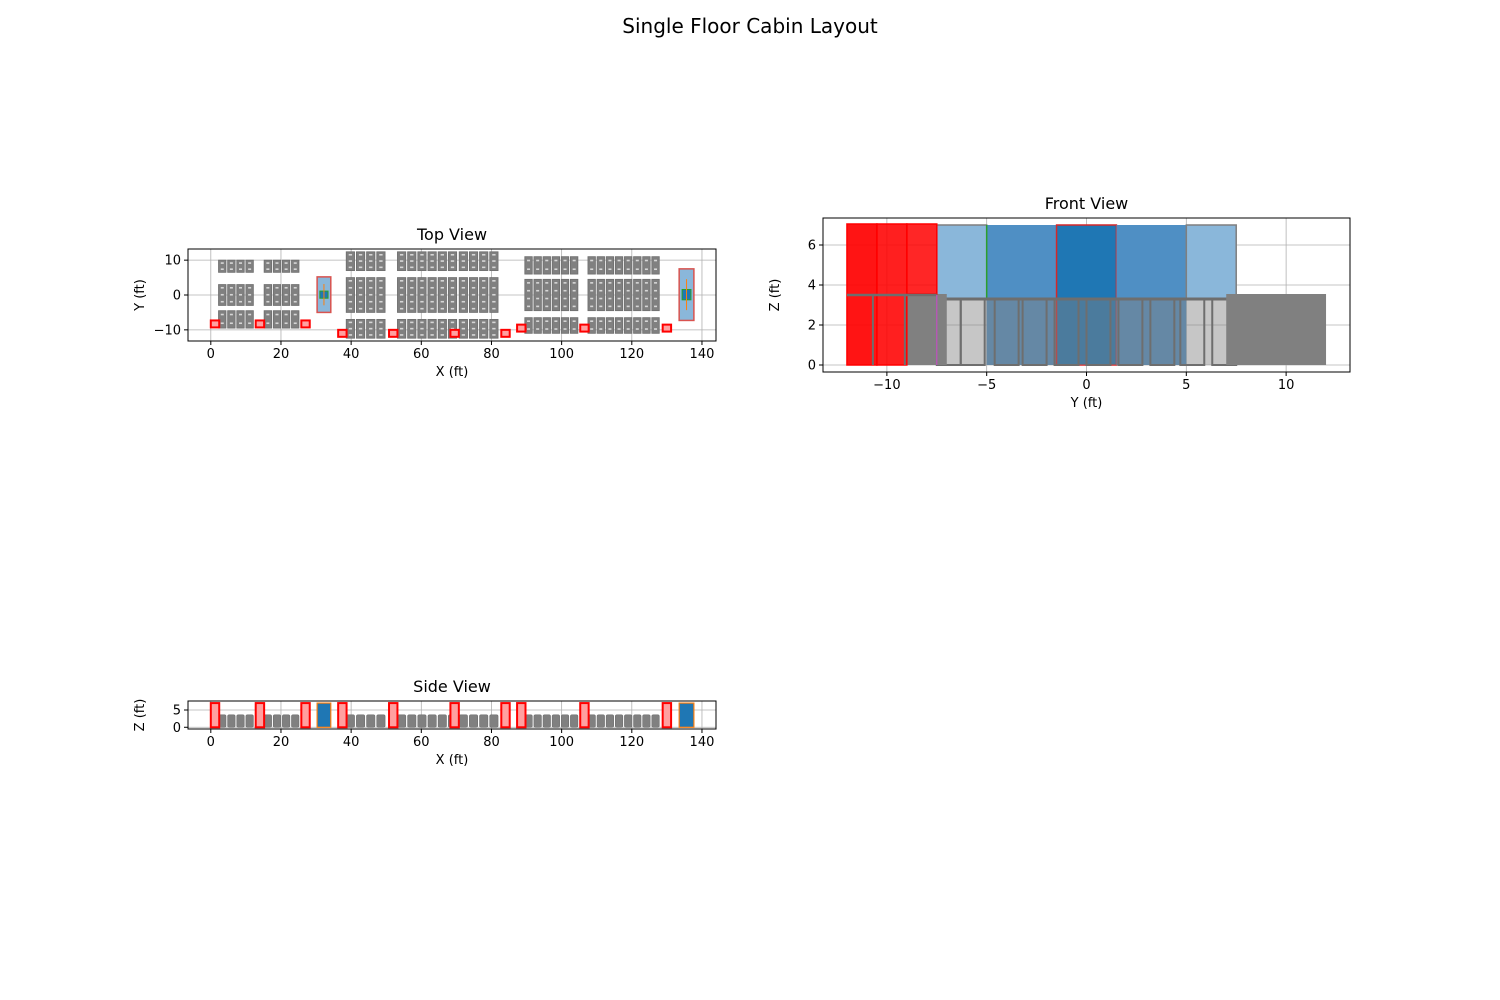 This screenshot has height=1000, width=1500. What do you see at coordinates (452, 686) in the screenshot?
I see `side-title: Side View` at bounding box center [452, 686].